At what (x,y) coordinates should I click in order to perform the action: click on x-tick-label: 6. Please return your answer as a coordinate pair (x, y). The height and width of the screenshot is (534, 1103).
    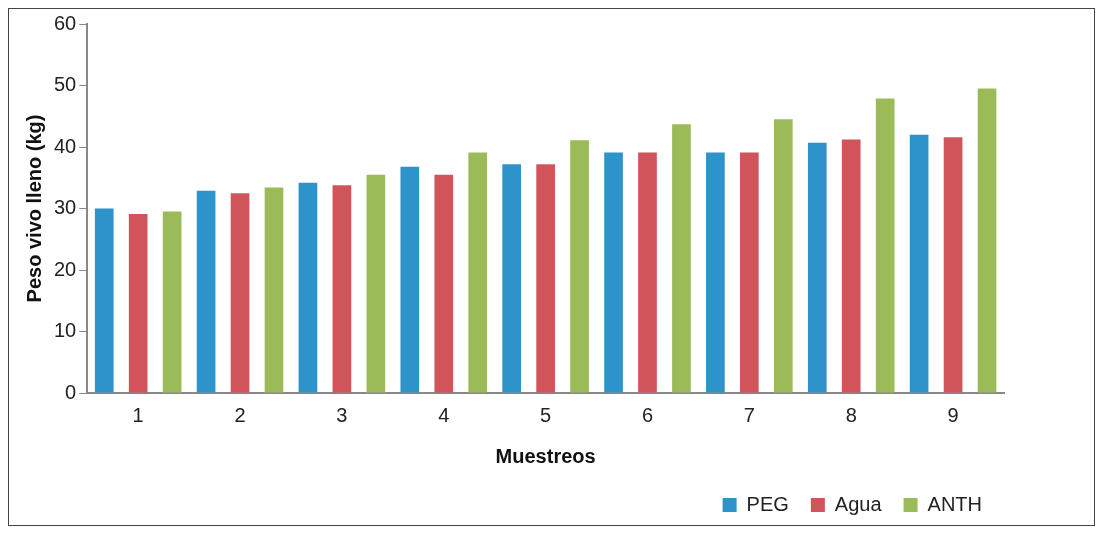
    Looking at the image, I should click on (647, 414).